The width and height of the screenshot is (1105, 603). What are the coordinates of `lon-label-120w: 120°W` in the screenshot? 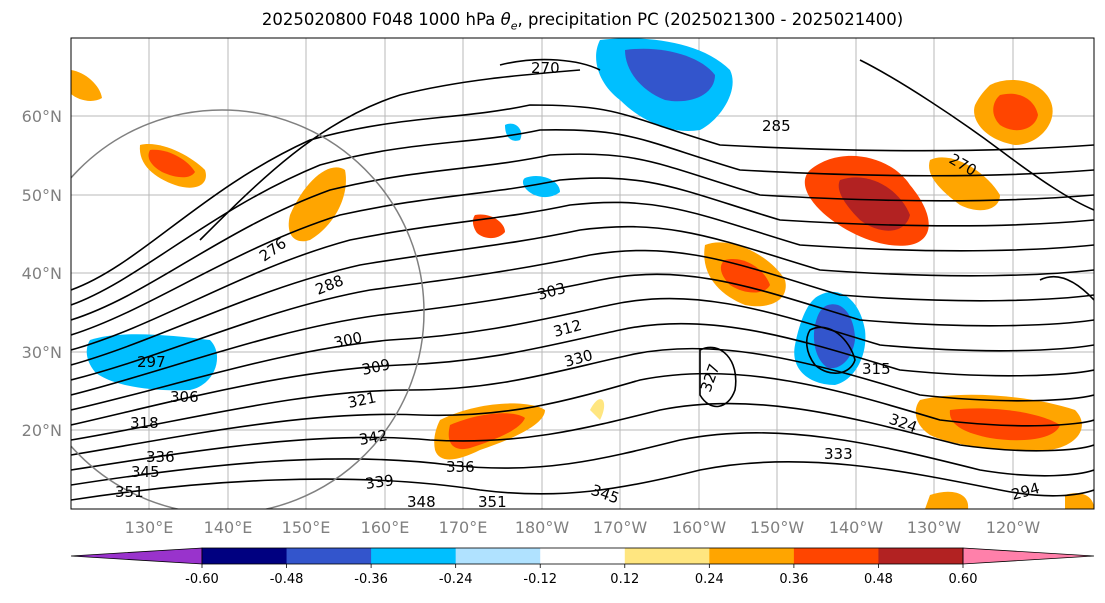 It's located at (1013, 527).